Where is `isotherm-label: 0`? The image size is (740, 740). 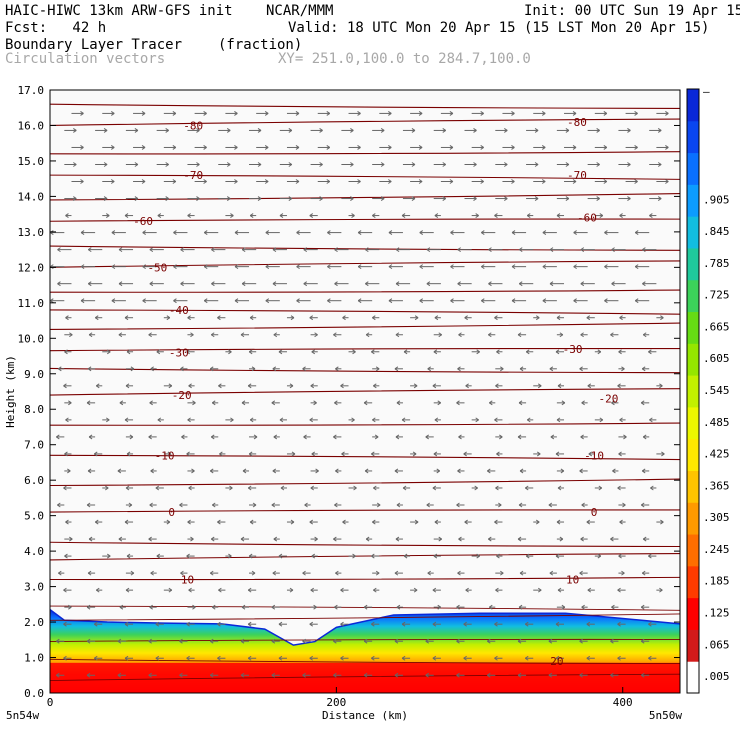
isotherm-label: 0 is located at coordinates (171, 512).